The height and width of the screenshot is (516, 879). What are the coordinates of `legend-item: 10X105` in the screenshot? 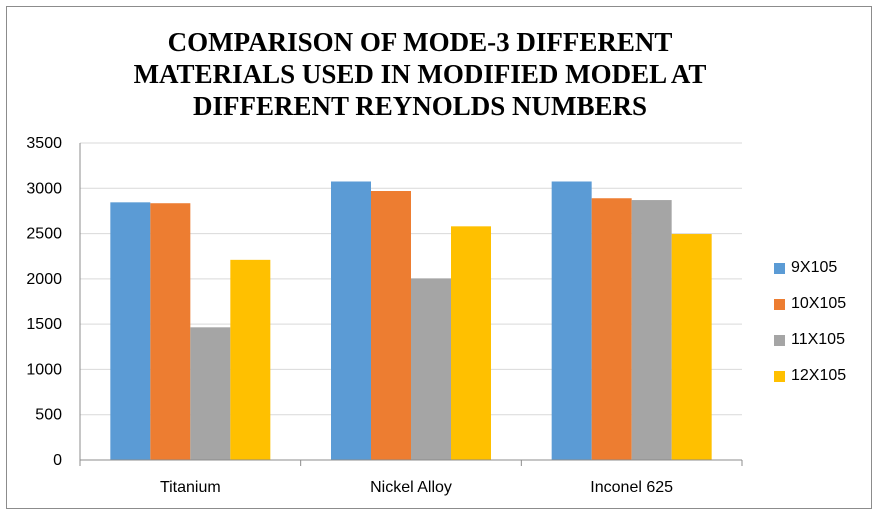 It's located at (810, 304).